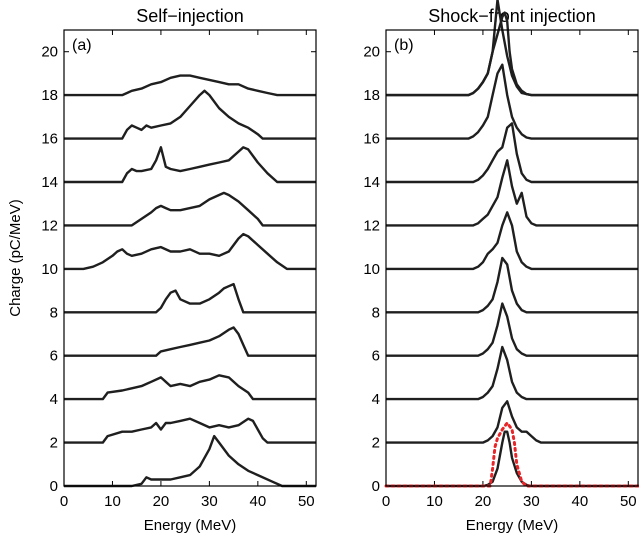 This screenshot has width=639, height=545. Describe the element at coordinates (371, 182) in the screenshot. I see `y-tick-label-b: 14` at that location.